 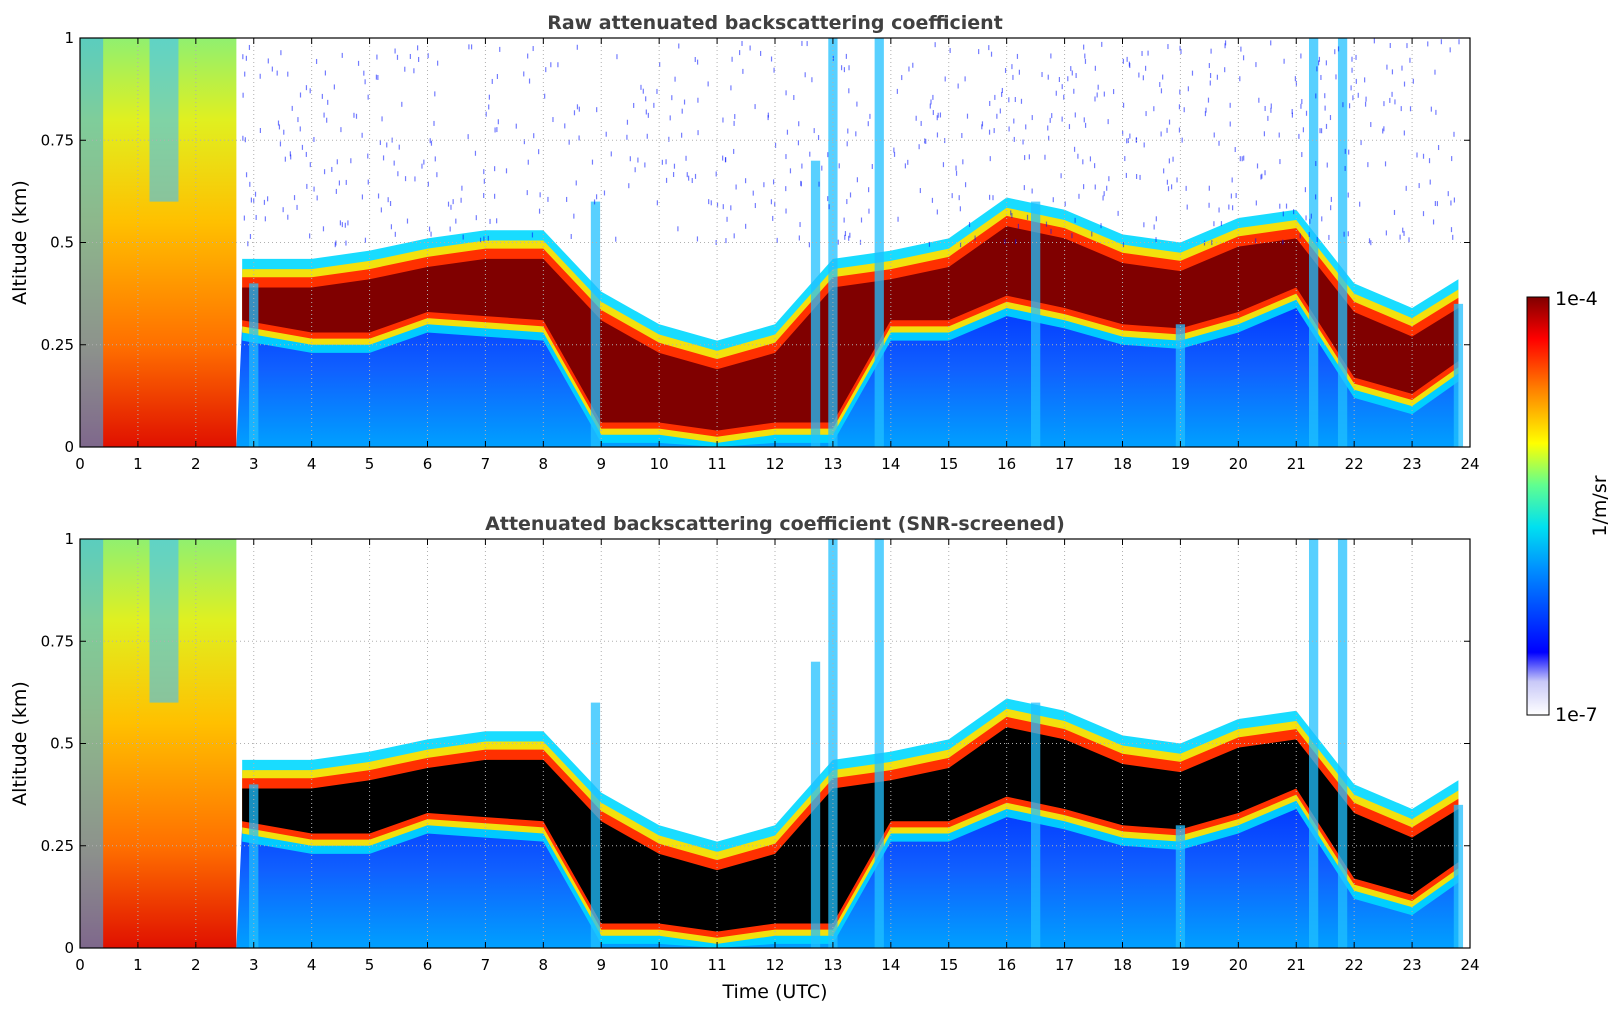 I want to click on x-tick-label: 18, so click(x=1122, y=464).